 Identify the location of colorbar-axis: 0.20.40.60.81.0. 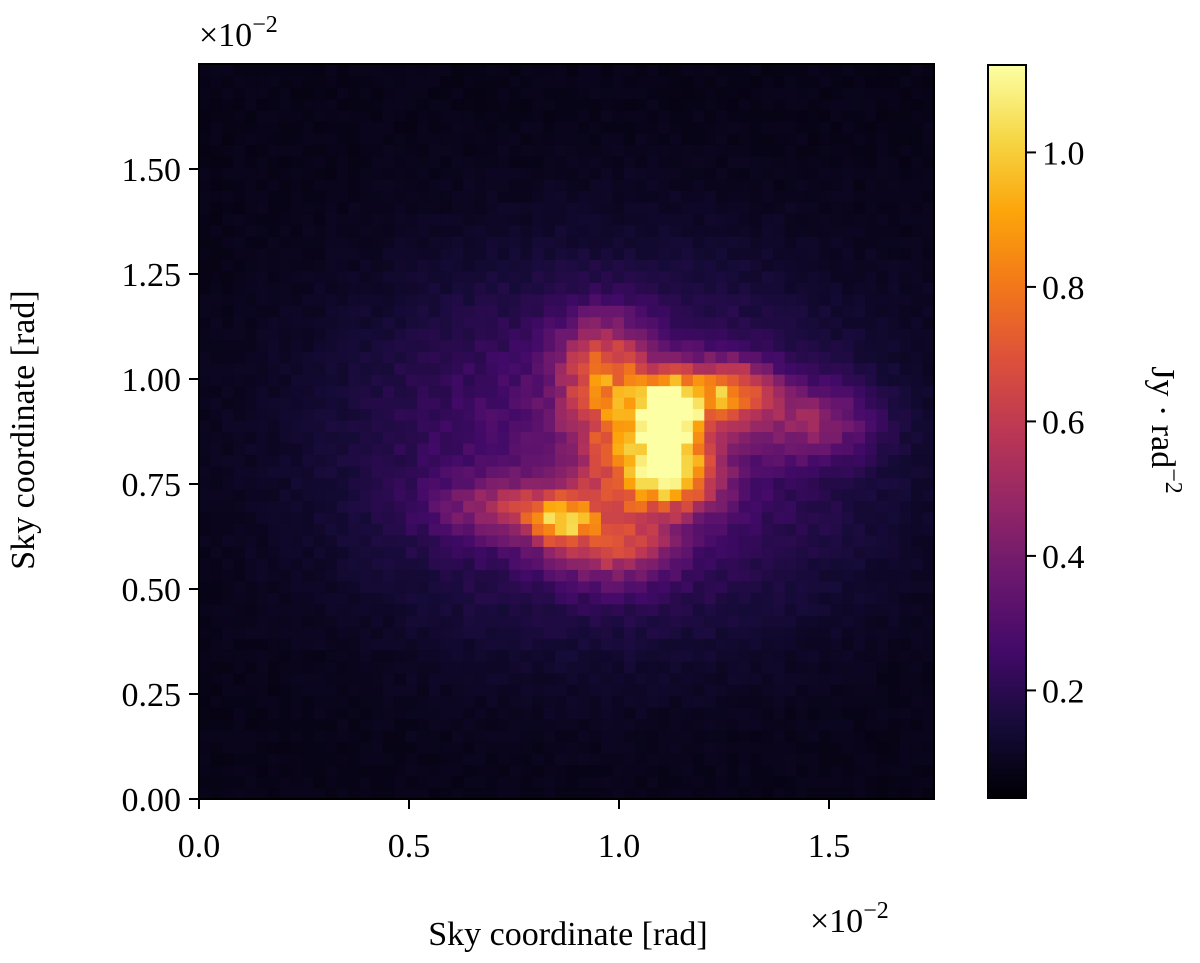
(1055, 422).